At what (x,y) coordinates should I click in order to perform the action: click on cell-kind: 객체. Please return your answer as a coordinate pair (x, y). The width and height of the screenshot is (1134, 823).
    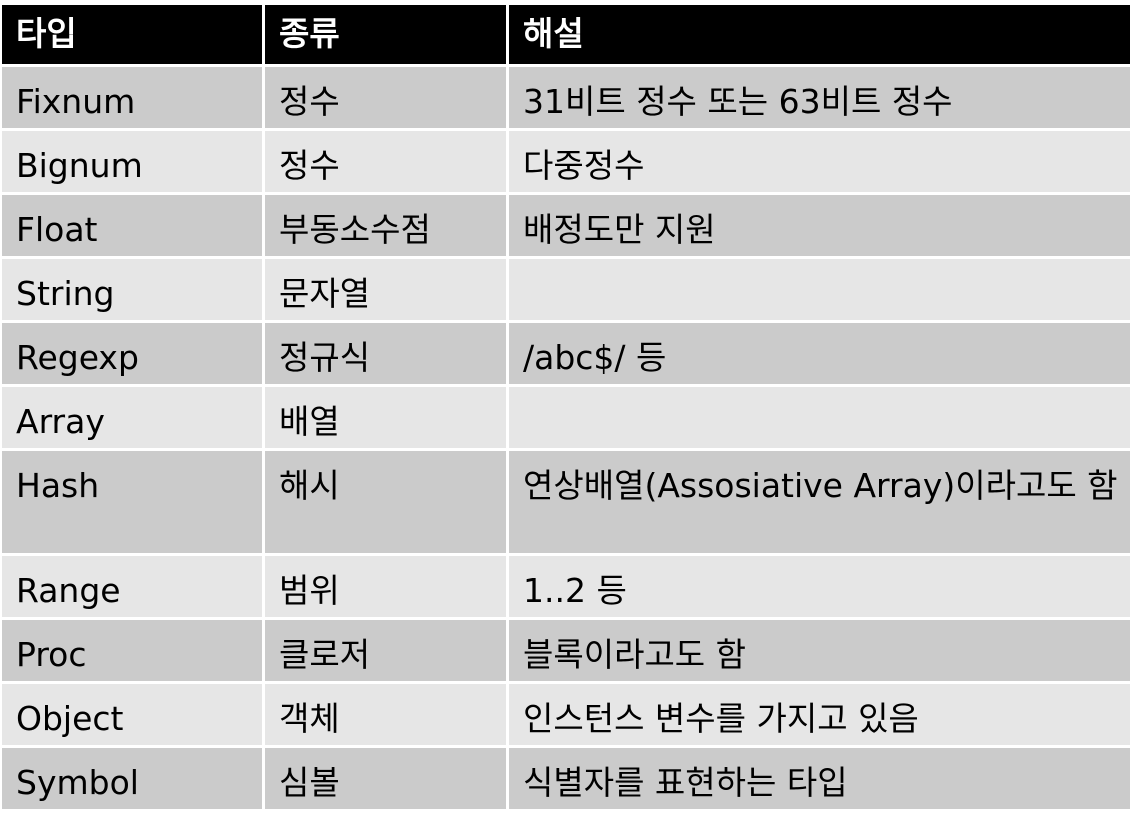
    Looking at the image, I should click on (387, 716).